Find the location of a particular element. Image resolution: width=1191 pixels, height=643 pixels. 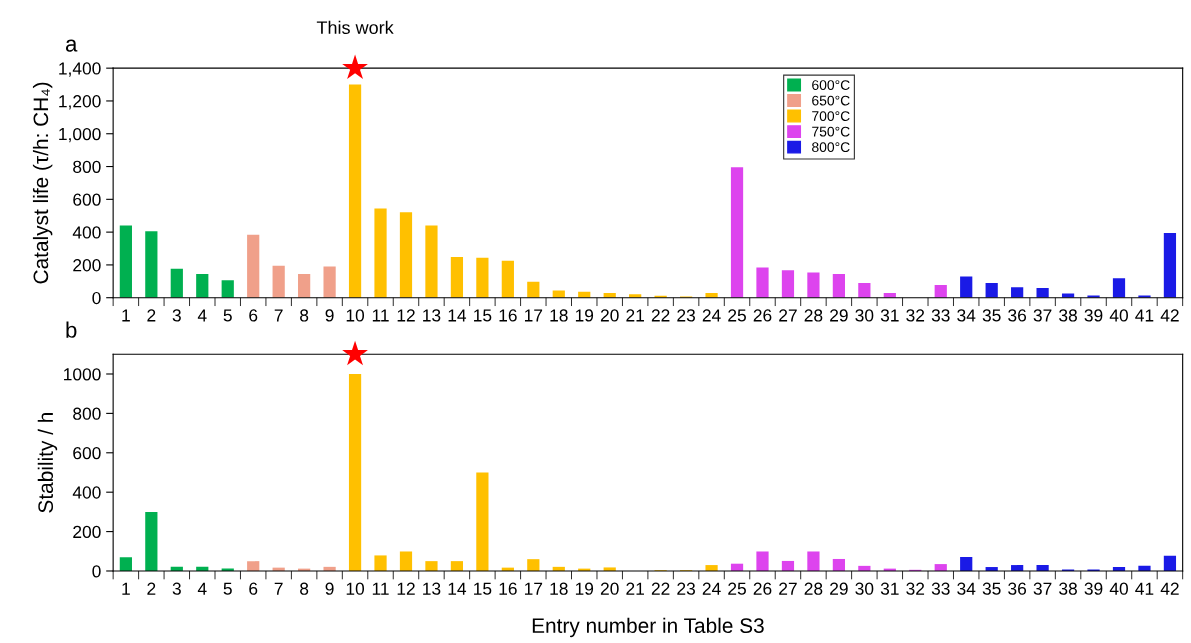

legend-label: 600°C is located at coordinates (831, 85).